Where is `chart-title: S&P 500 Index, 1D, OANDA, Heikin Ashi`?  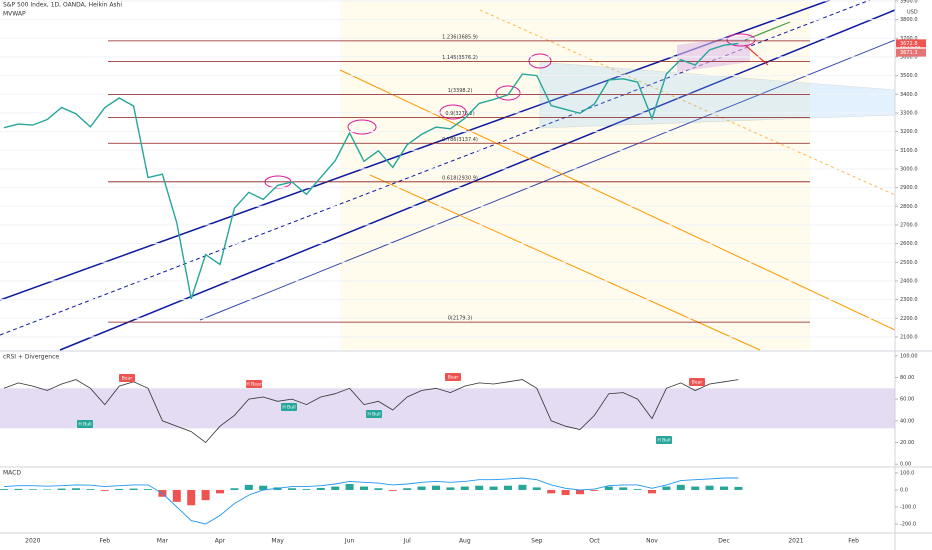
chart-title: S&P 500 Index, 1D, OANDA, Heikin Ashi is located at coordinates (62, 5).